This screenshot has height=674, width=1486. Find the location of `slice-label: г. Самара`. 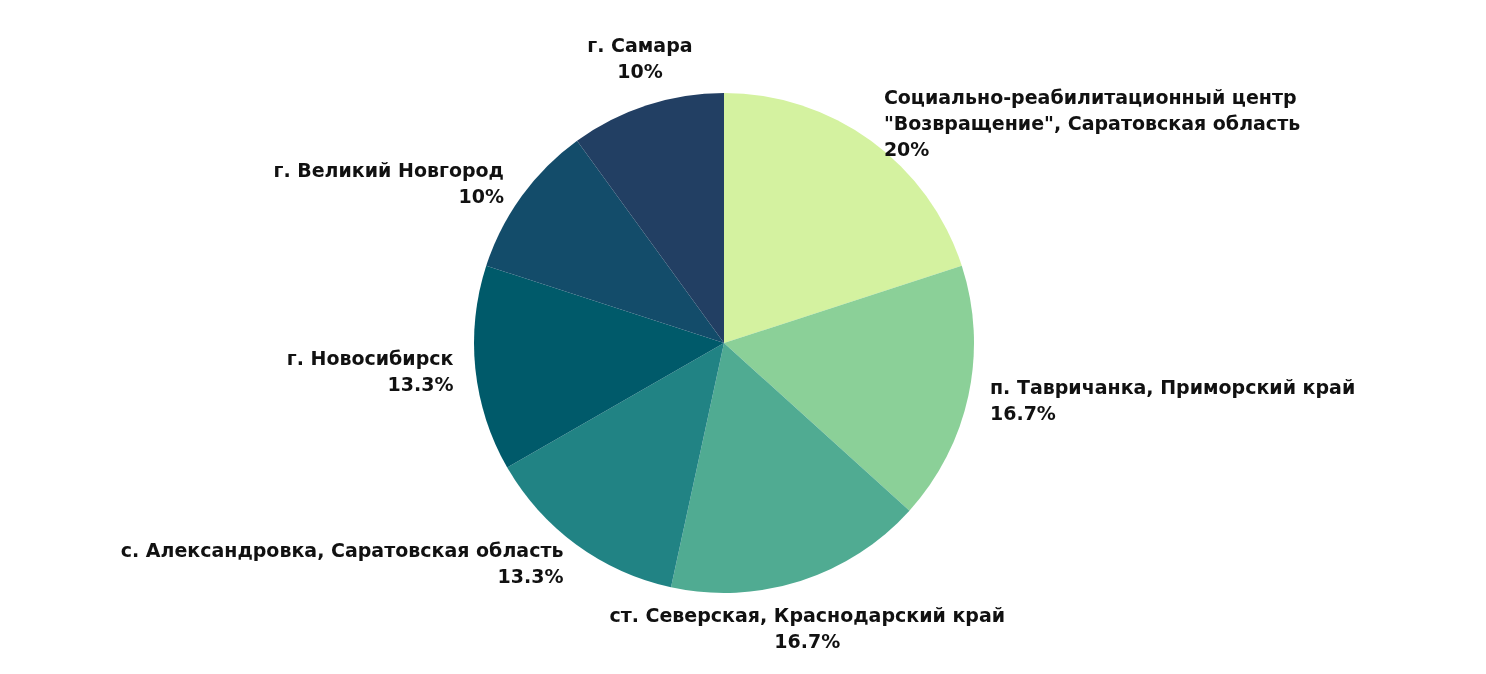

slice-label: г. Самара is located at coordinates (640, 45).